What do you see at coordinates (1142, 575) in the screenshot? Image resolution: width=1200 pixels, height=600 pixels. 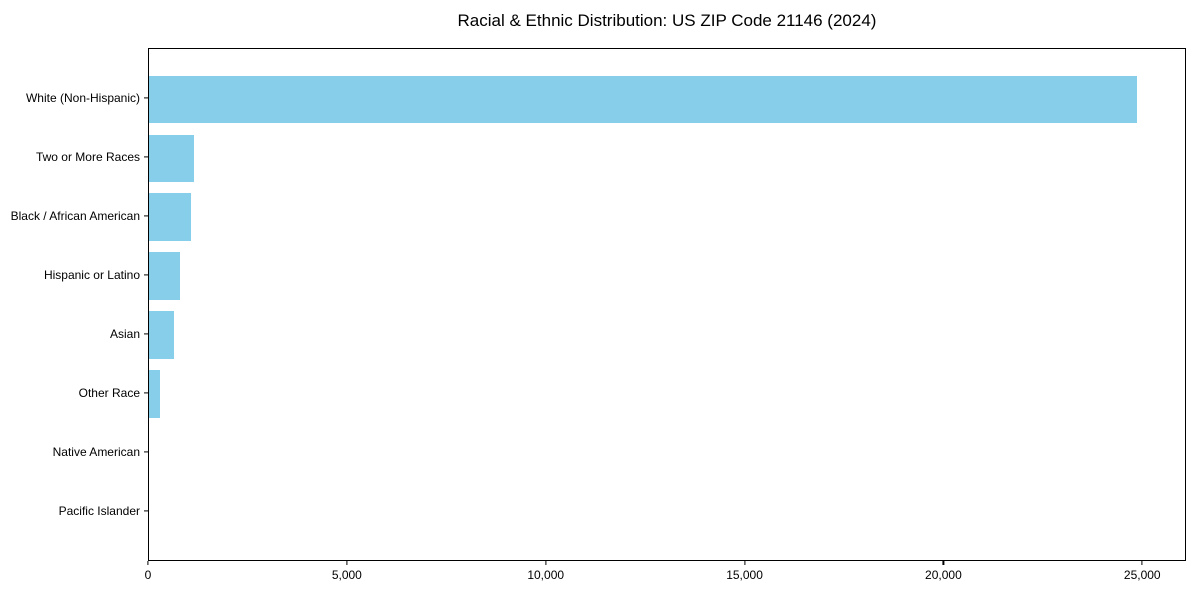 I see `x-axis-tick-label: 25,000` at bounding box center [1142, 575].